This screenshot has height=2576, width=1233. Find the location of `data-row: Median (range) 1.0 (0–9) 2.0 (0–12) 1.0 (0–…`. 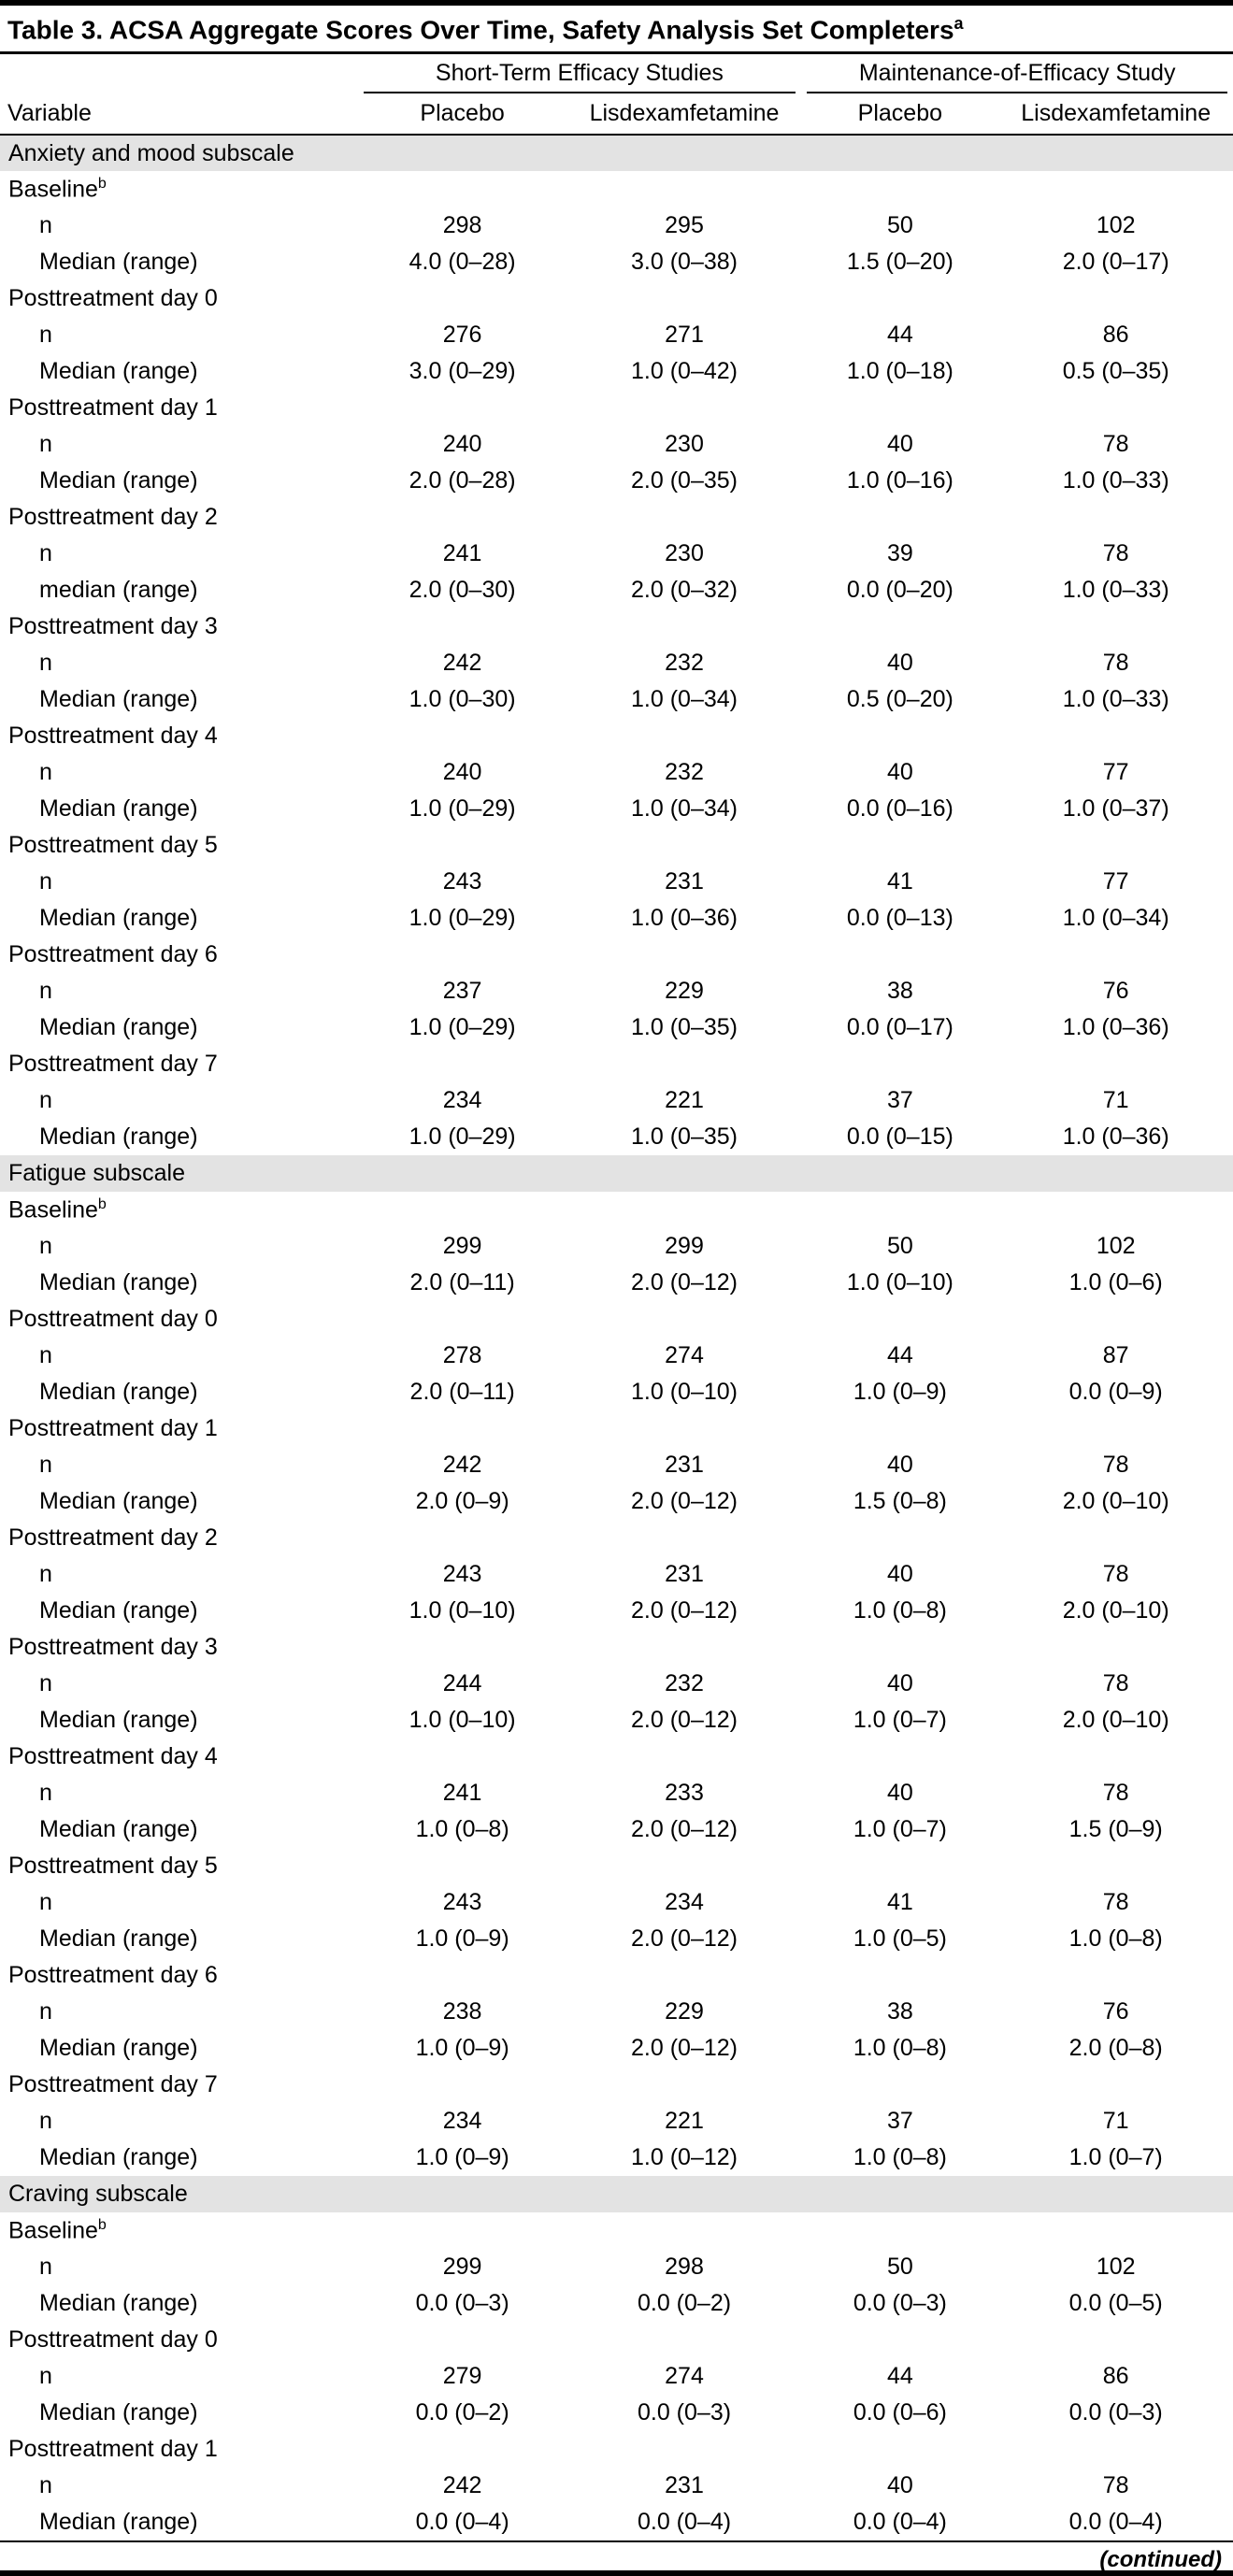

data-row: Median (range) 1.0 (0–9) 2.0 (0–12) 1.0 (0–… is located at coordinates (616, 2048).